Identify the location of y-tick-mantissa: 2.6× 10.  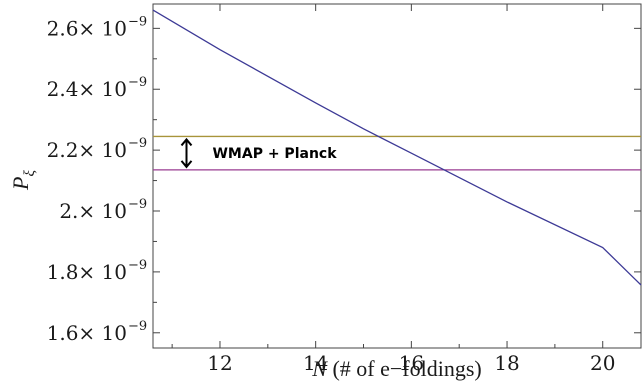
(87, 28).